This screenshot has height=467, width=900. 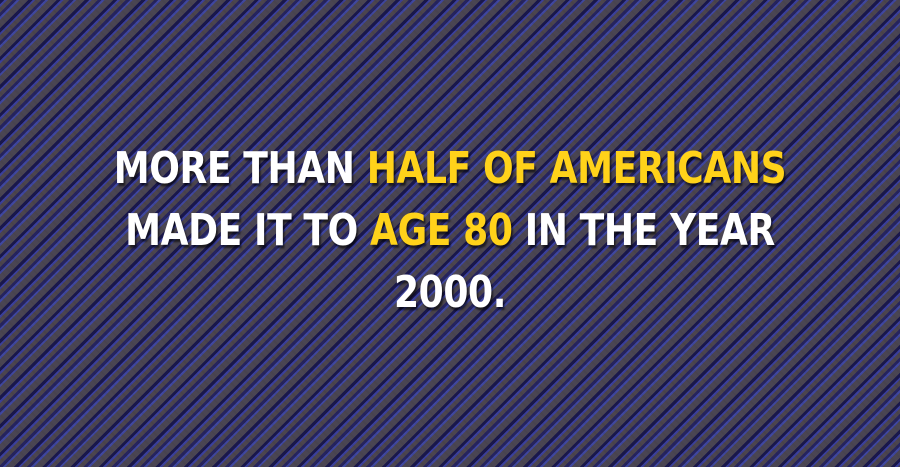 I want to click on fact-text-plain: IN THE YEAR, so click(x=644, y=230).